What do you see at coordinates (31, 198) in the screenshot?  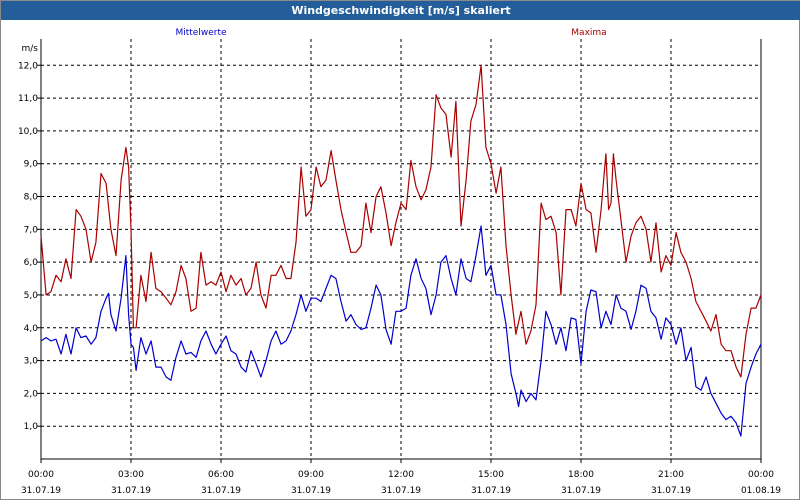 I see `y-tick-label: 8,0` at bounding box center [31, 198].